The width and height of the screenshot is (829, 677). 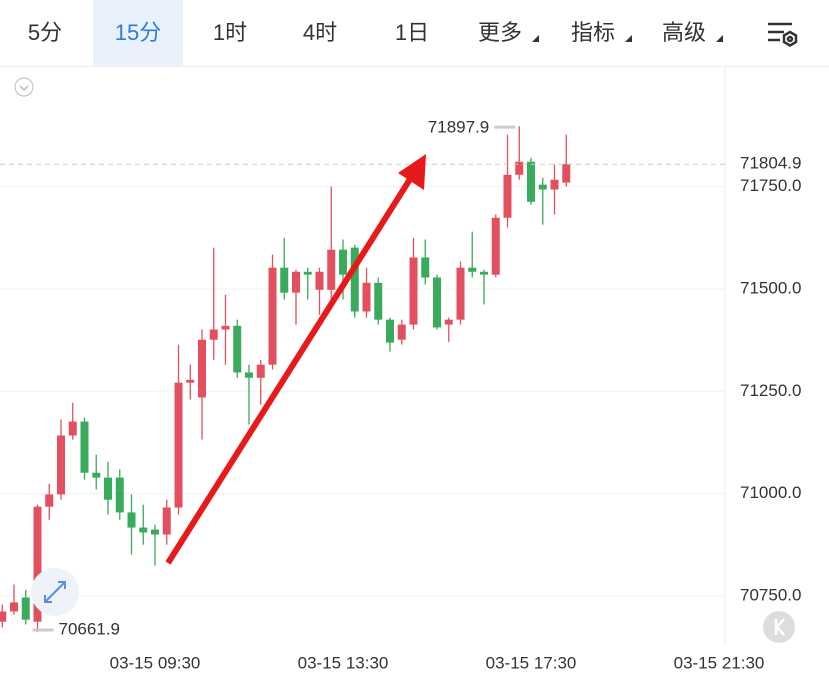 What do you see at coordinates (458, 127) in the screenshot?
I see `max-label: 71897.9` at bounding box center [458, 127].